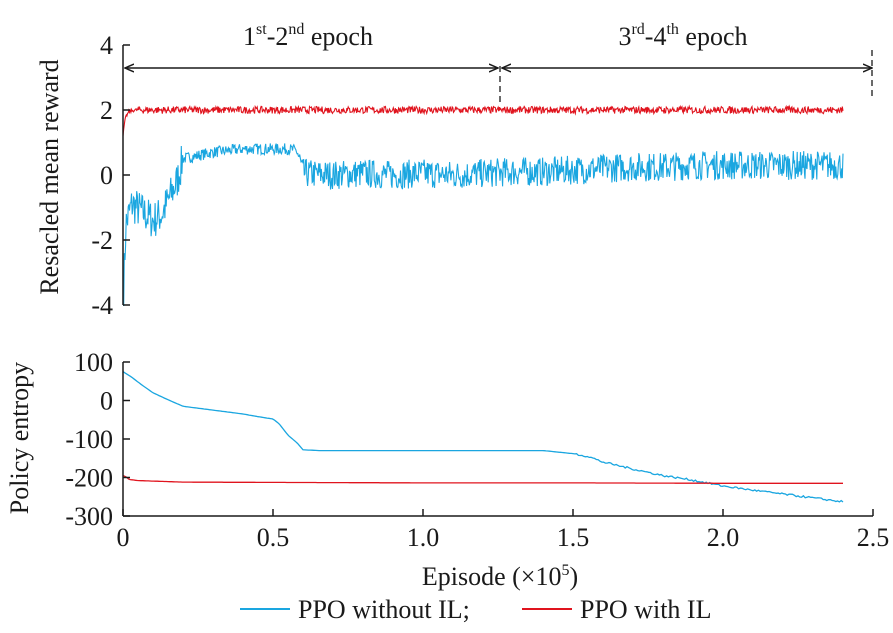 The image size is (893, 633). I want to click on entropy-series-line, so click(483, 479).